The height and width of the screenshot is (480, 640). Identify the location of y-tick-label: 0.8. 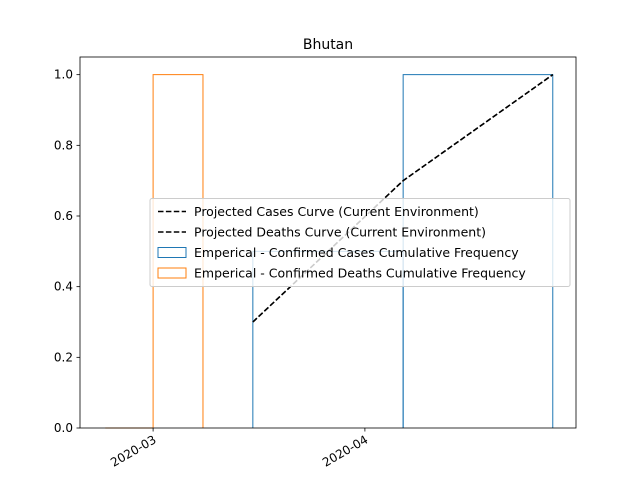
(63, 145).